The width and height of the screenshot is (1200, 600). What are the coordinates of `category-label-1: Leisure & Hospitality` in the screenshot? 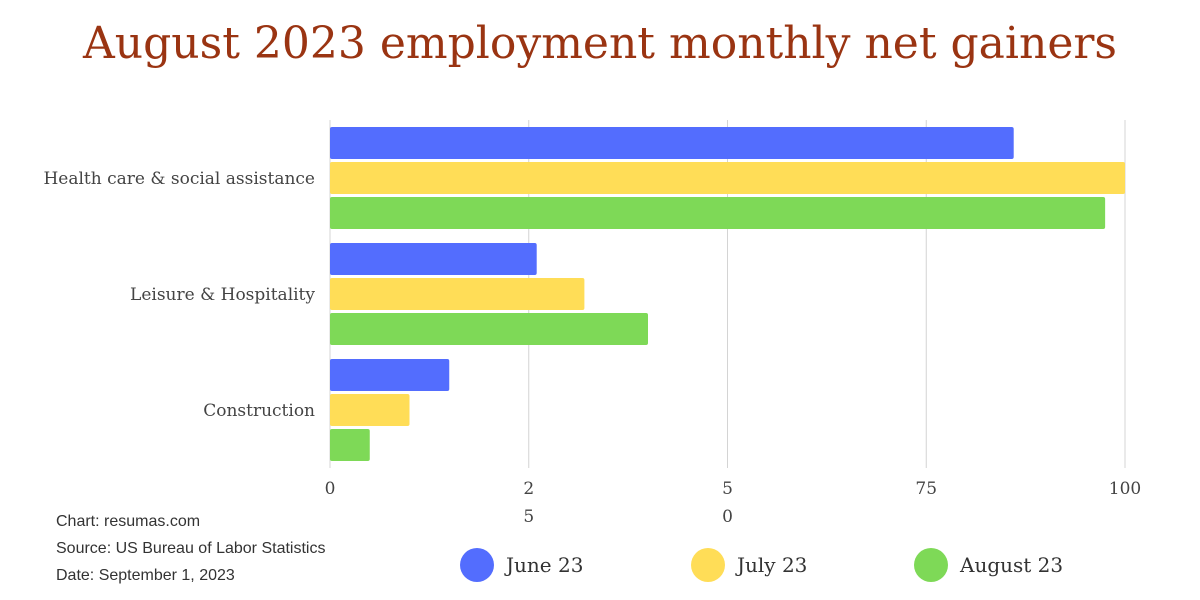 It's located at (222, 295).